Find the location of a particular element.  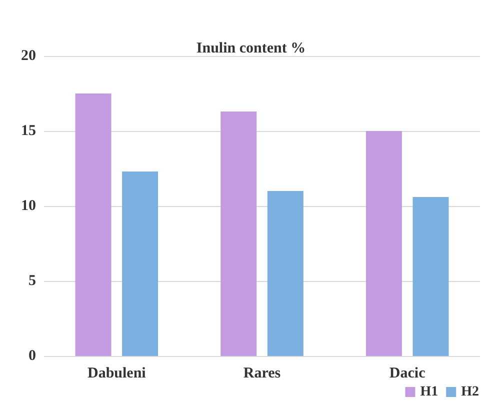

legend-label: H2 is located at coordinates (470, 392).